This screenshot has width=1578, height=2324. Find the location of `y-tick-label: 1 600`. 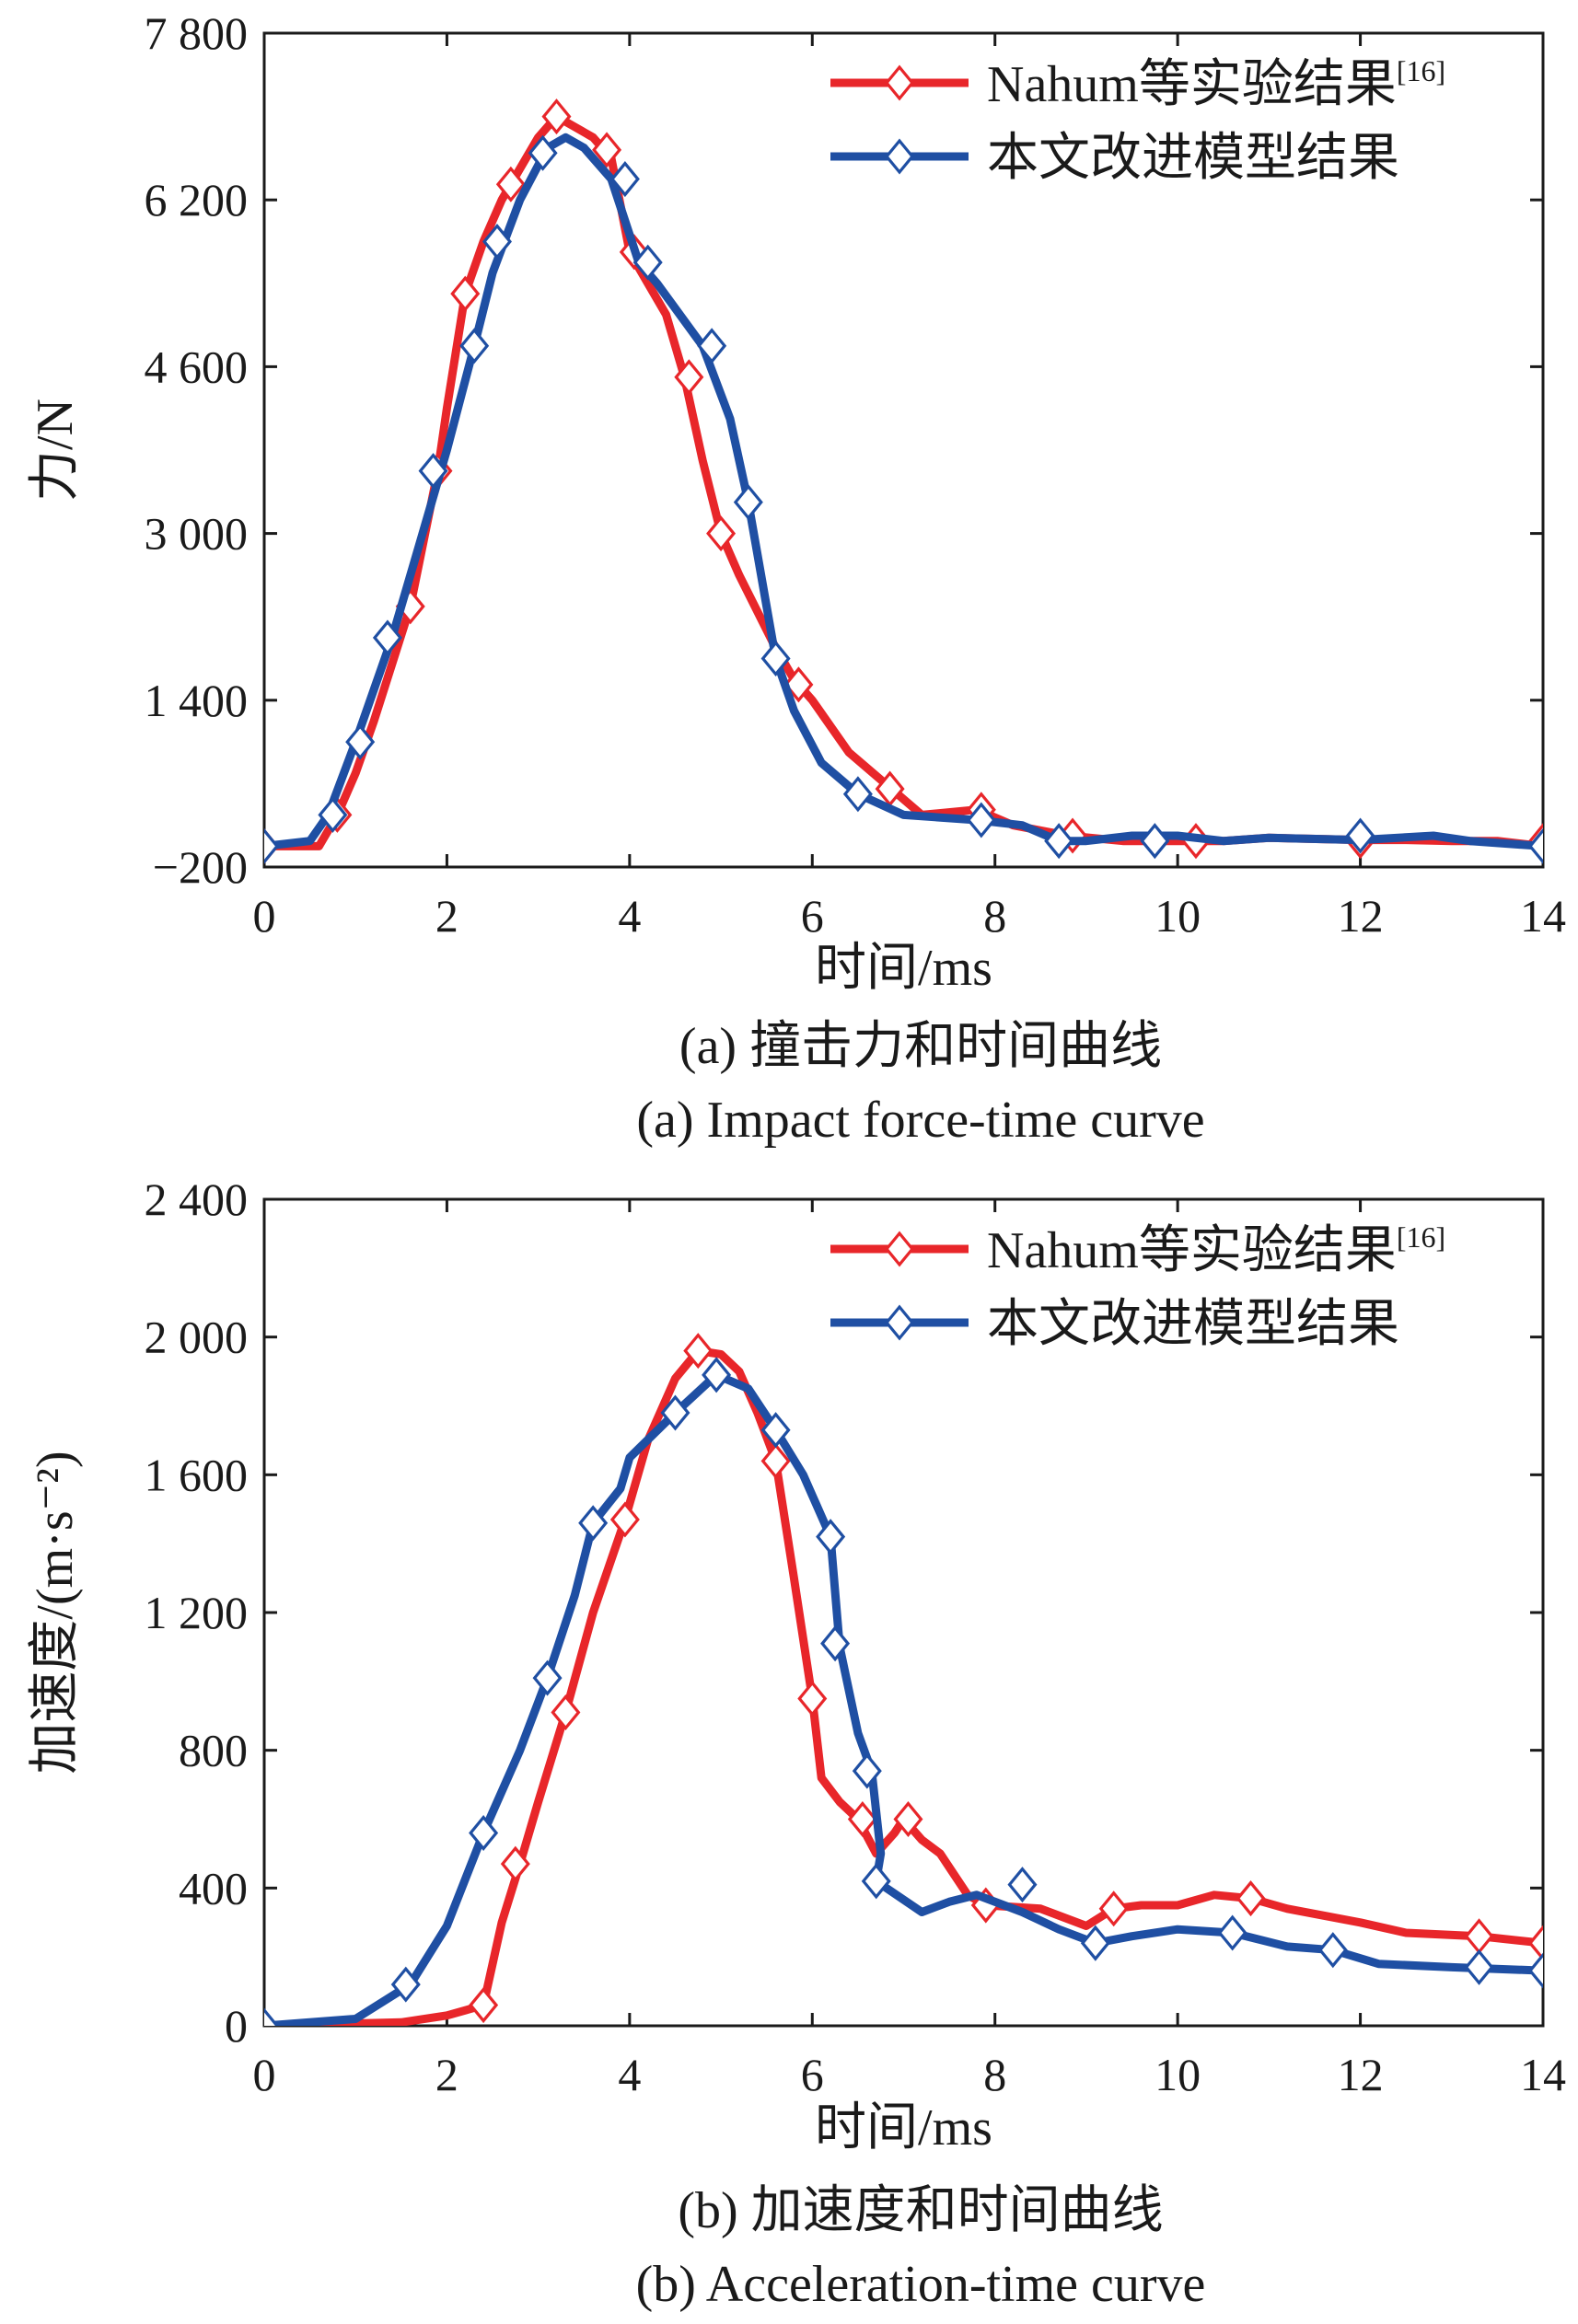

y-tick-label: 1 600 is located at coordinates (197, 1474).